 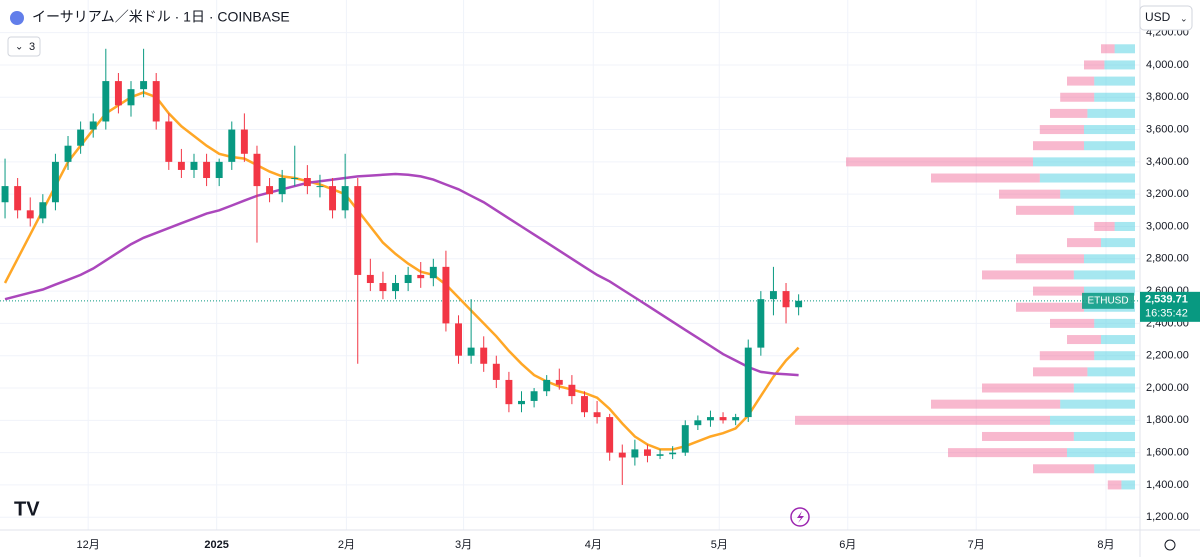 I want to click on chevron: ⌄, so click(x=19, y=47).